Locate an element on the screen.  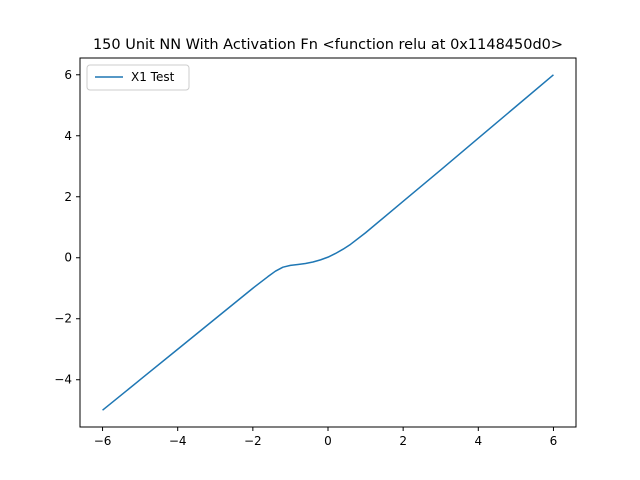
legend-label: X1 Test is located at coordinates (153, 77).